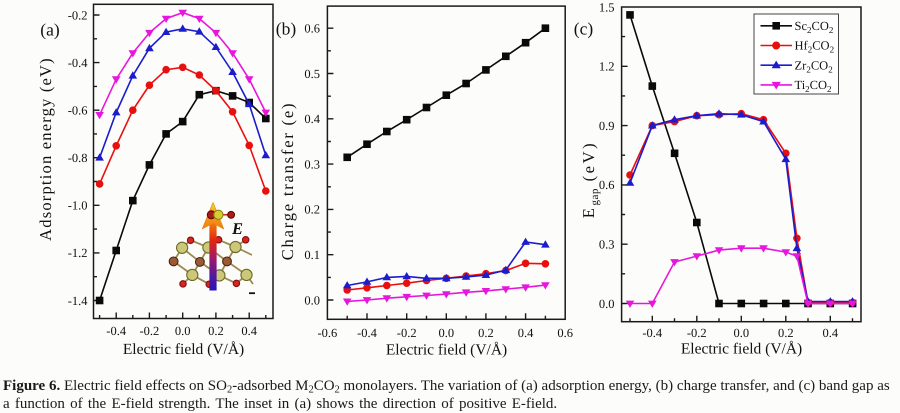  Describe the element at coordinates (78, 253) in the screenshot. I see `svg-text: -1.2` at that location.